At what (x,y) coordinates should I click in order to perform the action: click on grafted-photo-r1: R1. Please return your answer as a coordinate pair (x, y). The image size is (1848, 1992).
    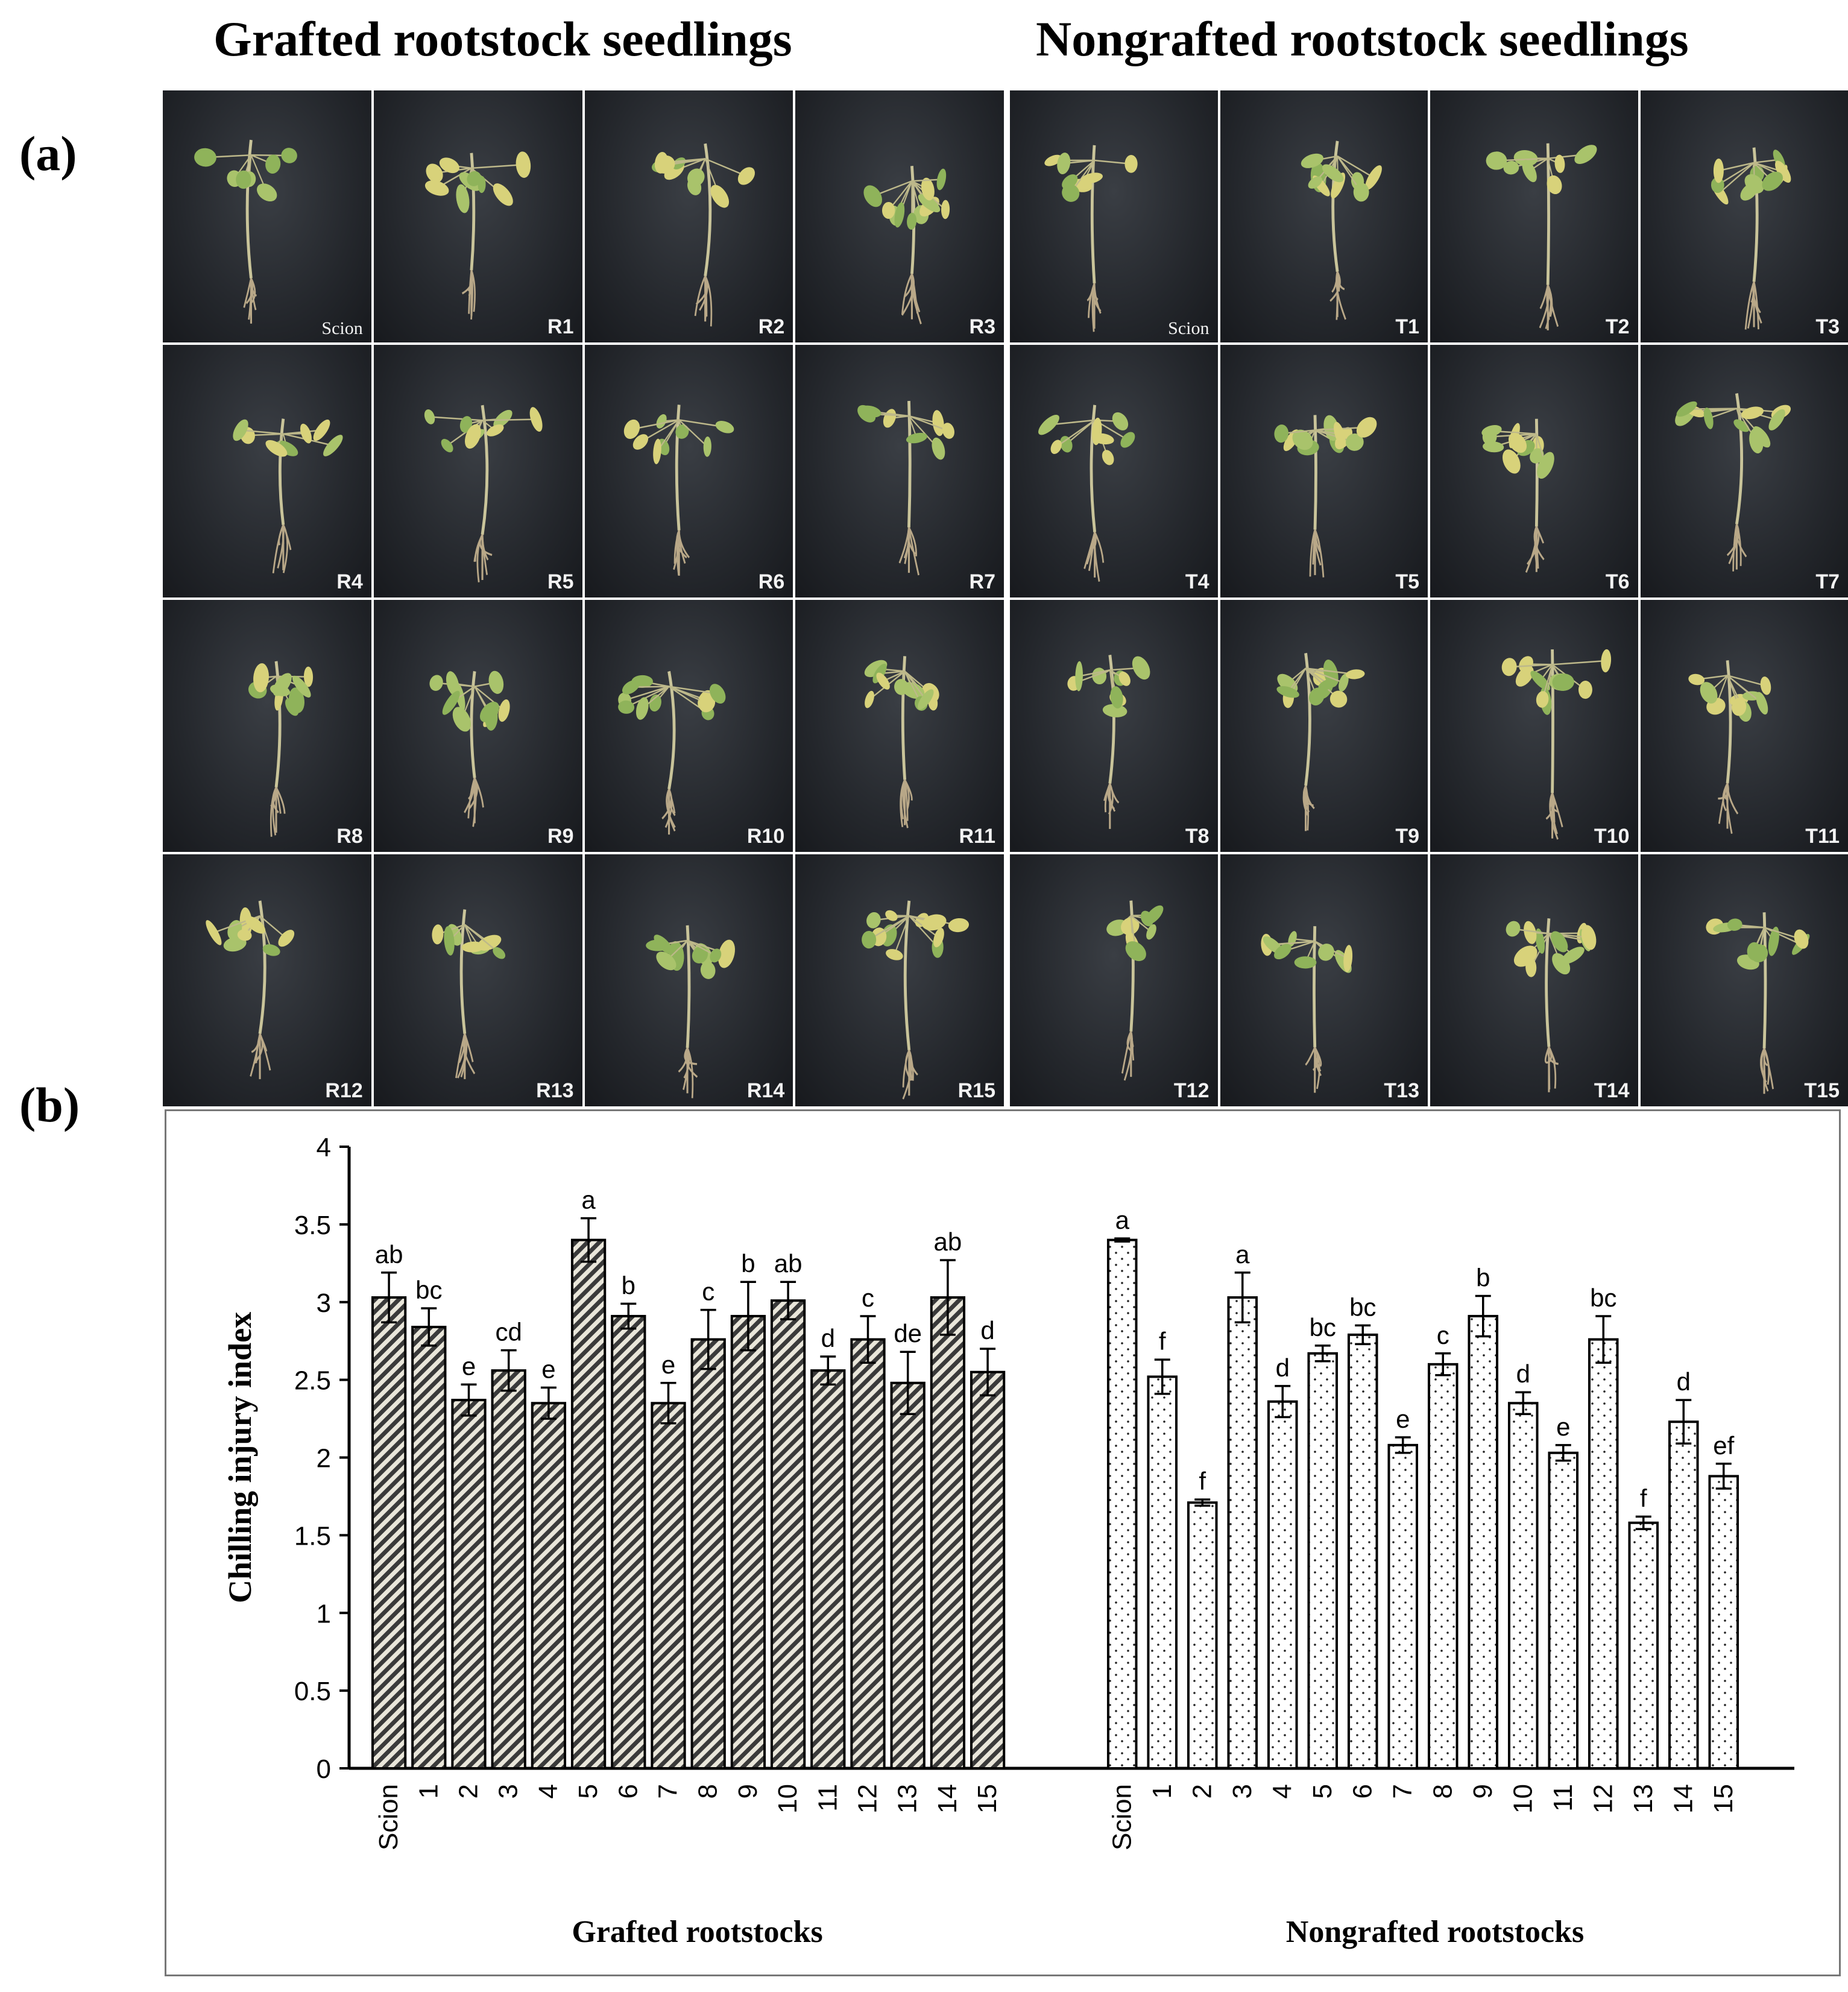
    Looking at the image, I should click on (477, 216).